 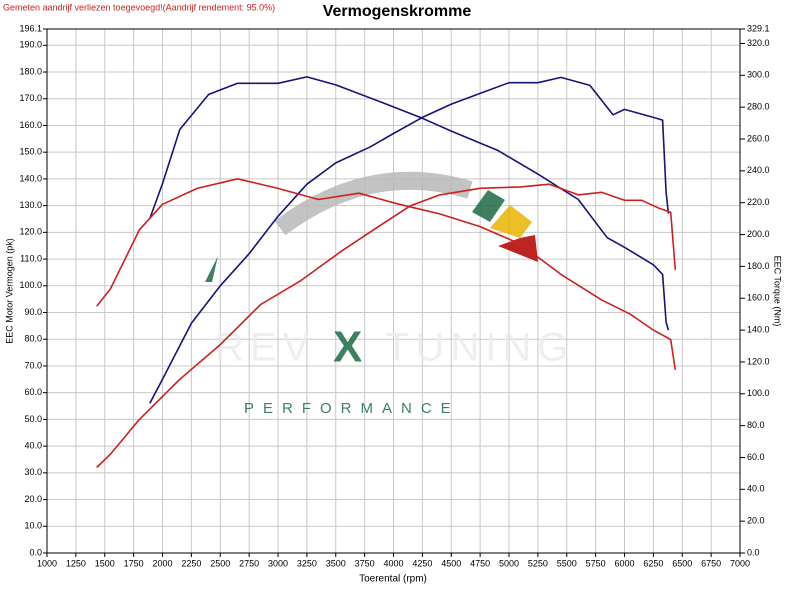 What do you see at coordinates (30, 178) in the screenshot?
I see `y-tick-label: 140.0` at bounding box center [30, 178].